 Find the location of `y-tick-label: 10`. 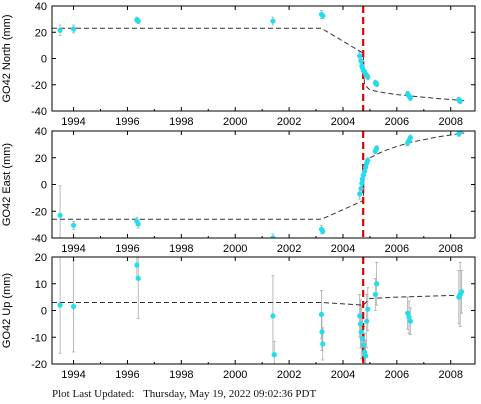

y-tick-label: 10 is located at coordinates (41, 285).